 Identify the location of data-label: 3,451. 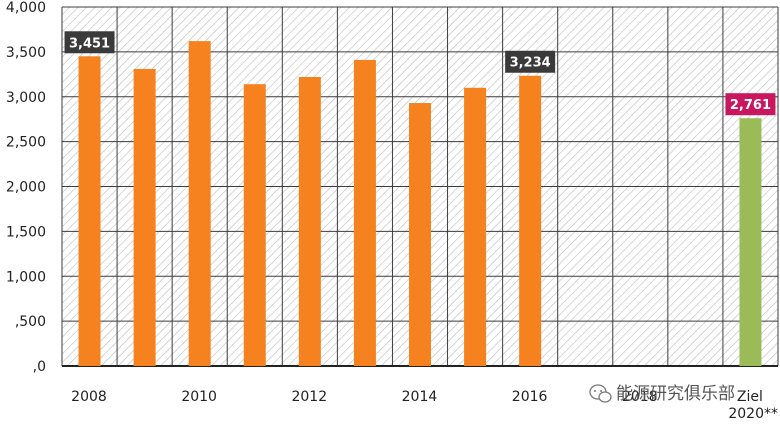
(89, 42).